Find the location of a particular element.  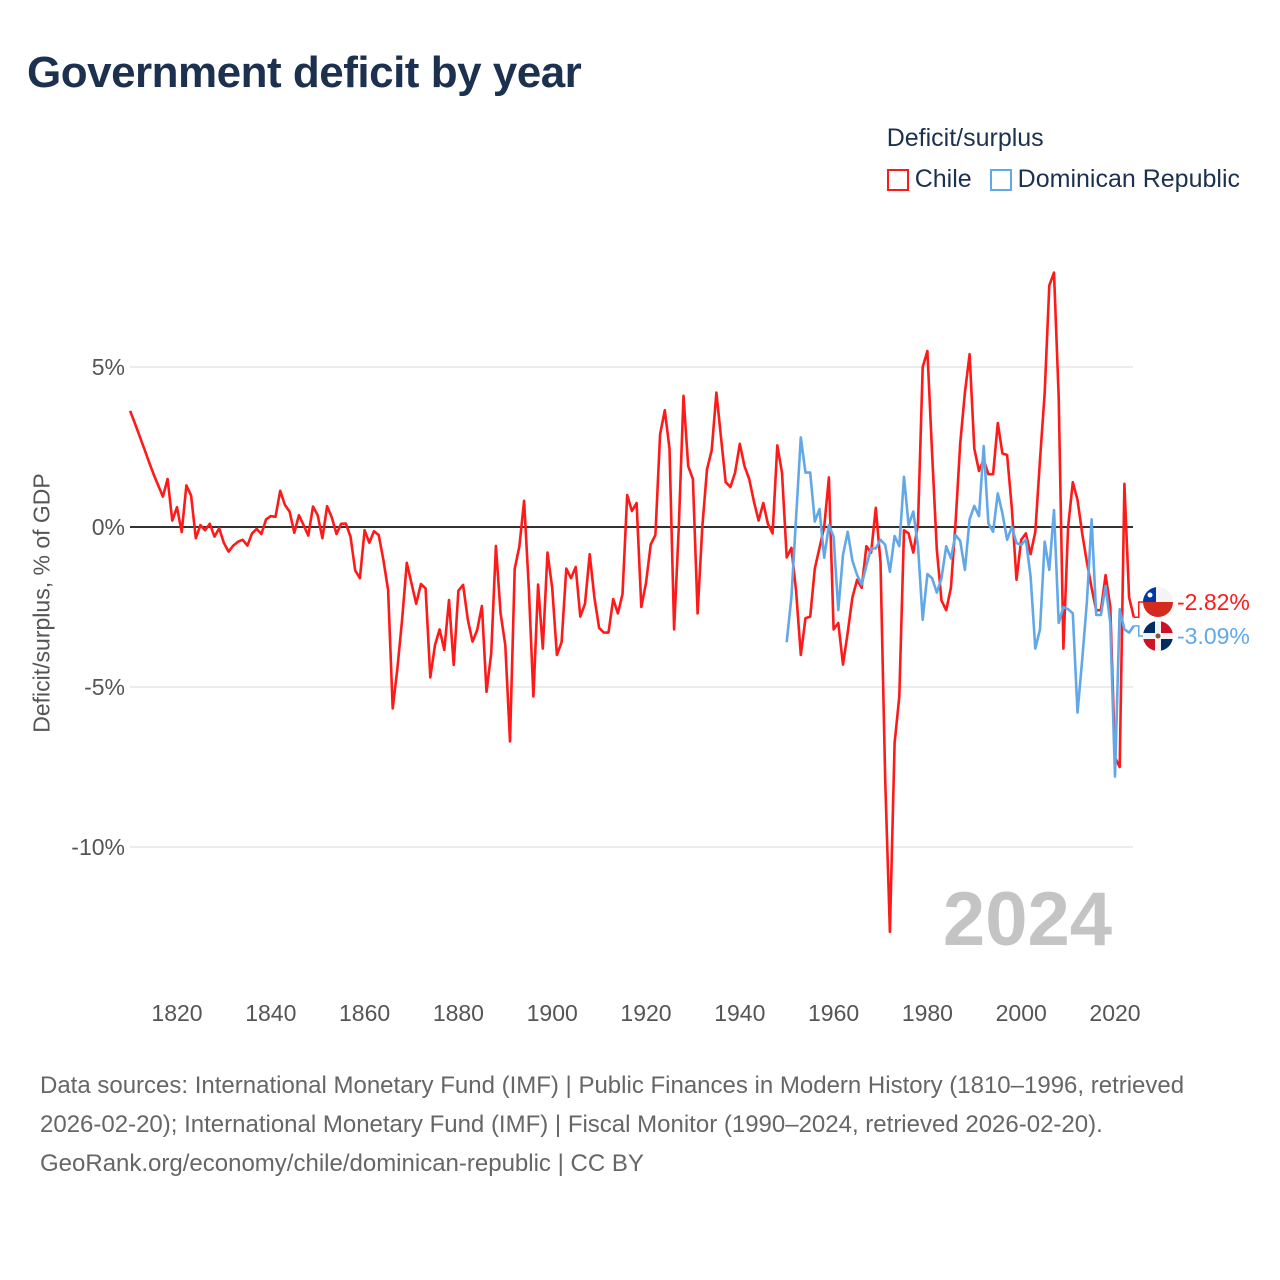

legend-item-chile: Chile is located at coordinates (929, 179).